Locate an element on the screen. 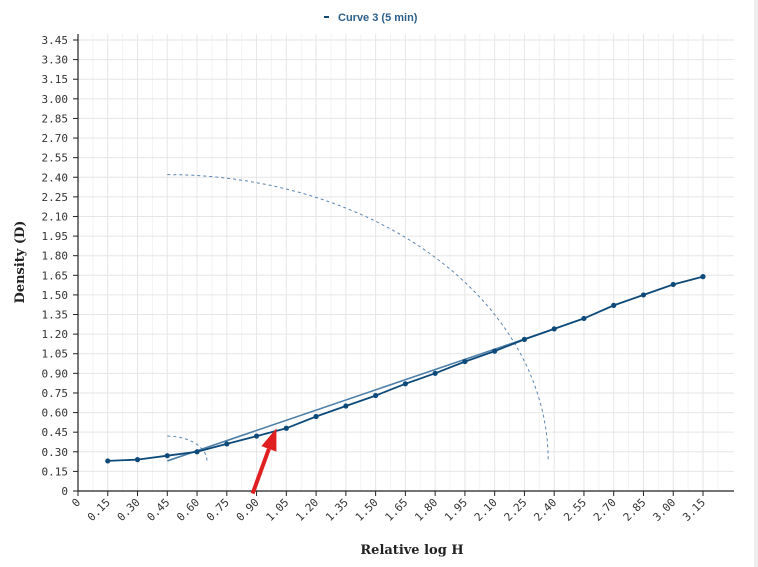 The width and height of the screenshot is (758, 567). y-tick-label: 3.30 is located at coordinates (55, 60).